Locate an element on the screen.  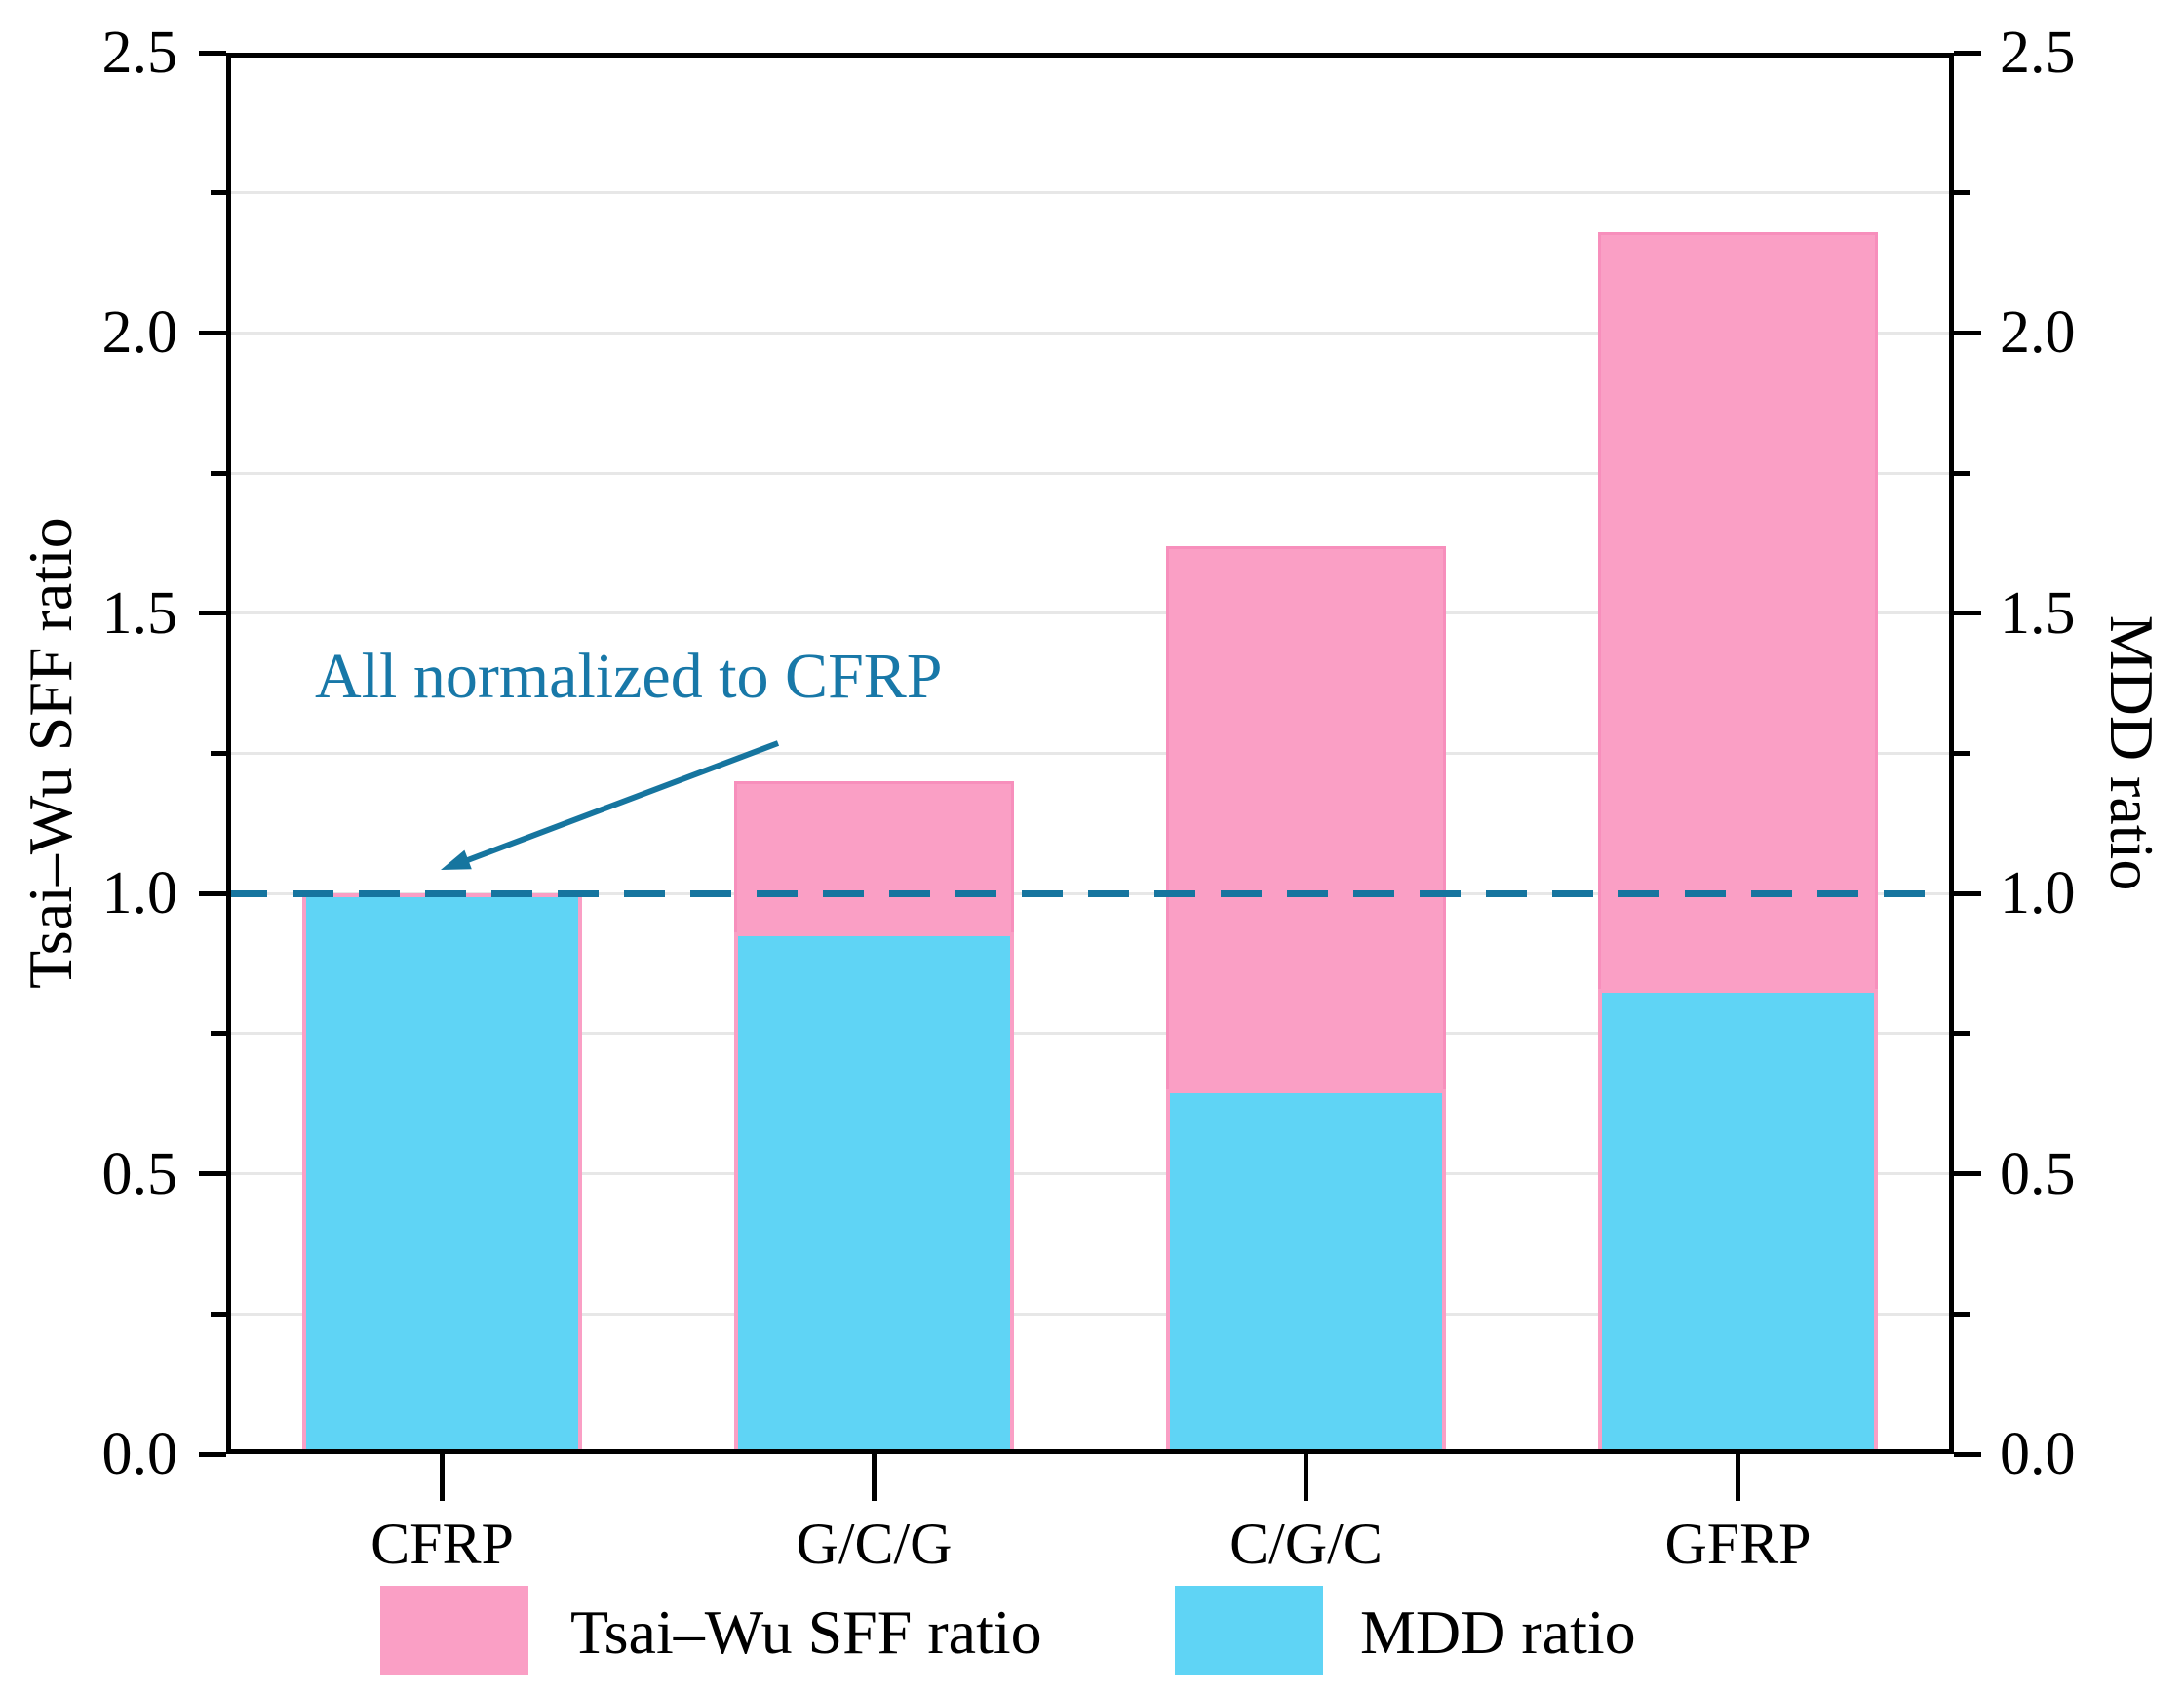
y-tick-label-left: 0.0 is located at coordinates (139, 1454).